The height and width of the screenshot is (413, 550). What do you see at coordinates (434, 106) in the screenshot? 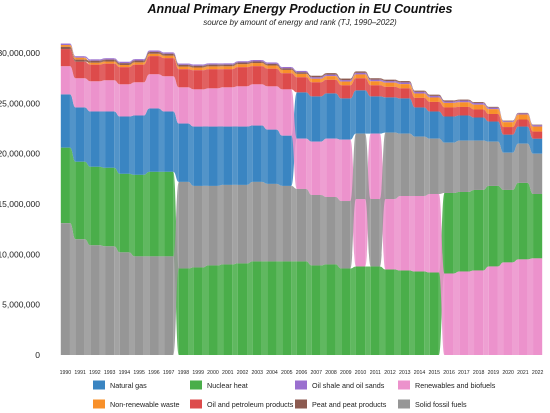
I see `bar-oil-and-petroleum-products-2015` at bounding box center [434, 106].